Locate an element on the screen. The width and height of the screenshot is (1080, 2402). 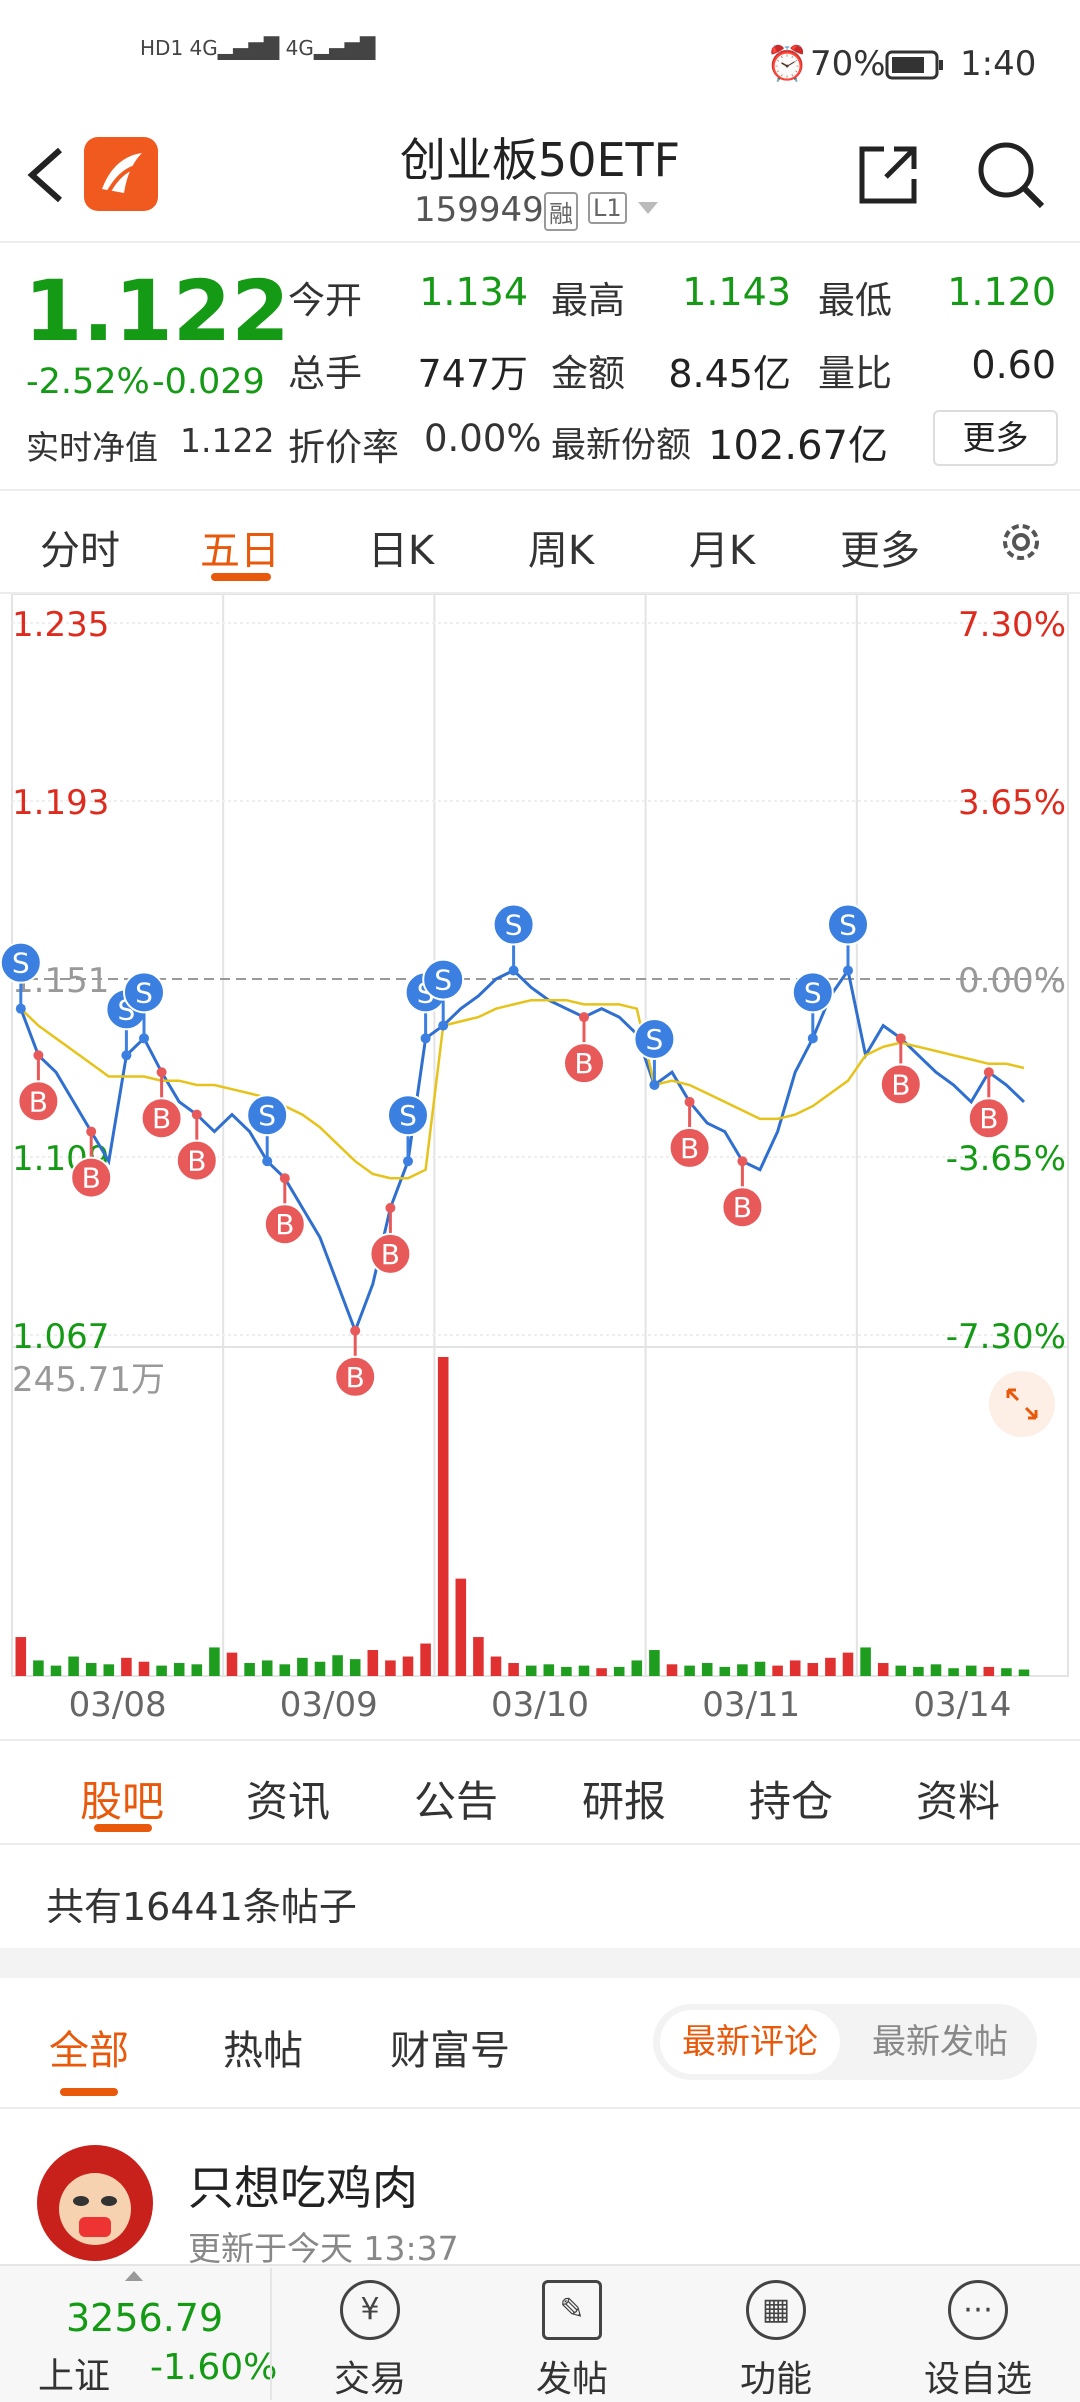
chart-tab: 分时 is located at coordinates (80, 551).